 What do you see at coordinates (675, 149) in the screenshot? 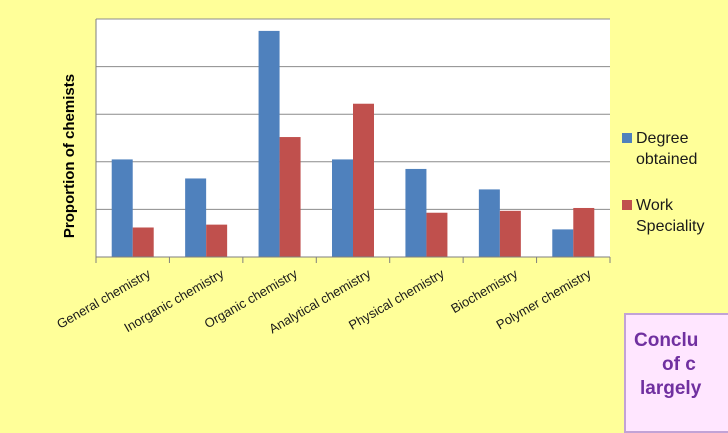
I see `legend-item-degree: Degree obtained` at bounding box center [675, 149].